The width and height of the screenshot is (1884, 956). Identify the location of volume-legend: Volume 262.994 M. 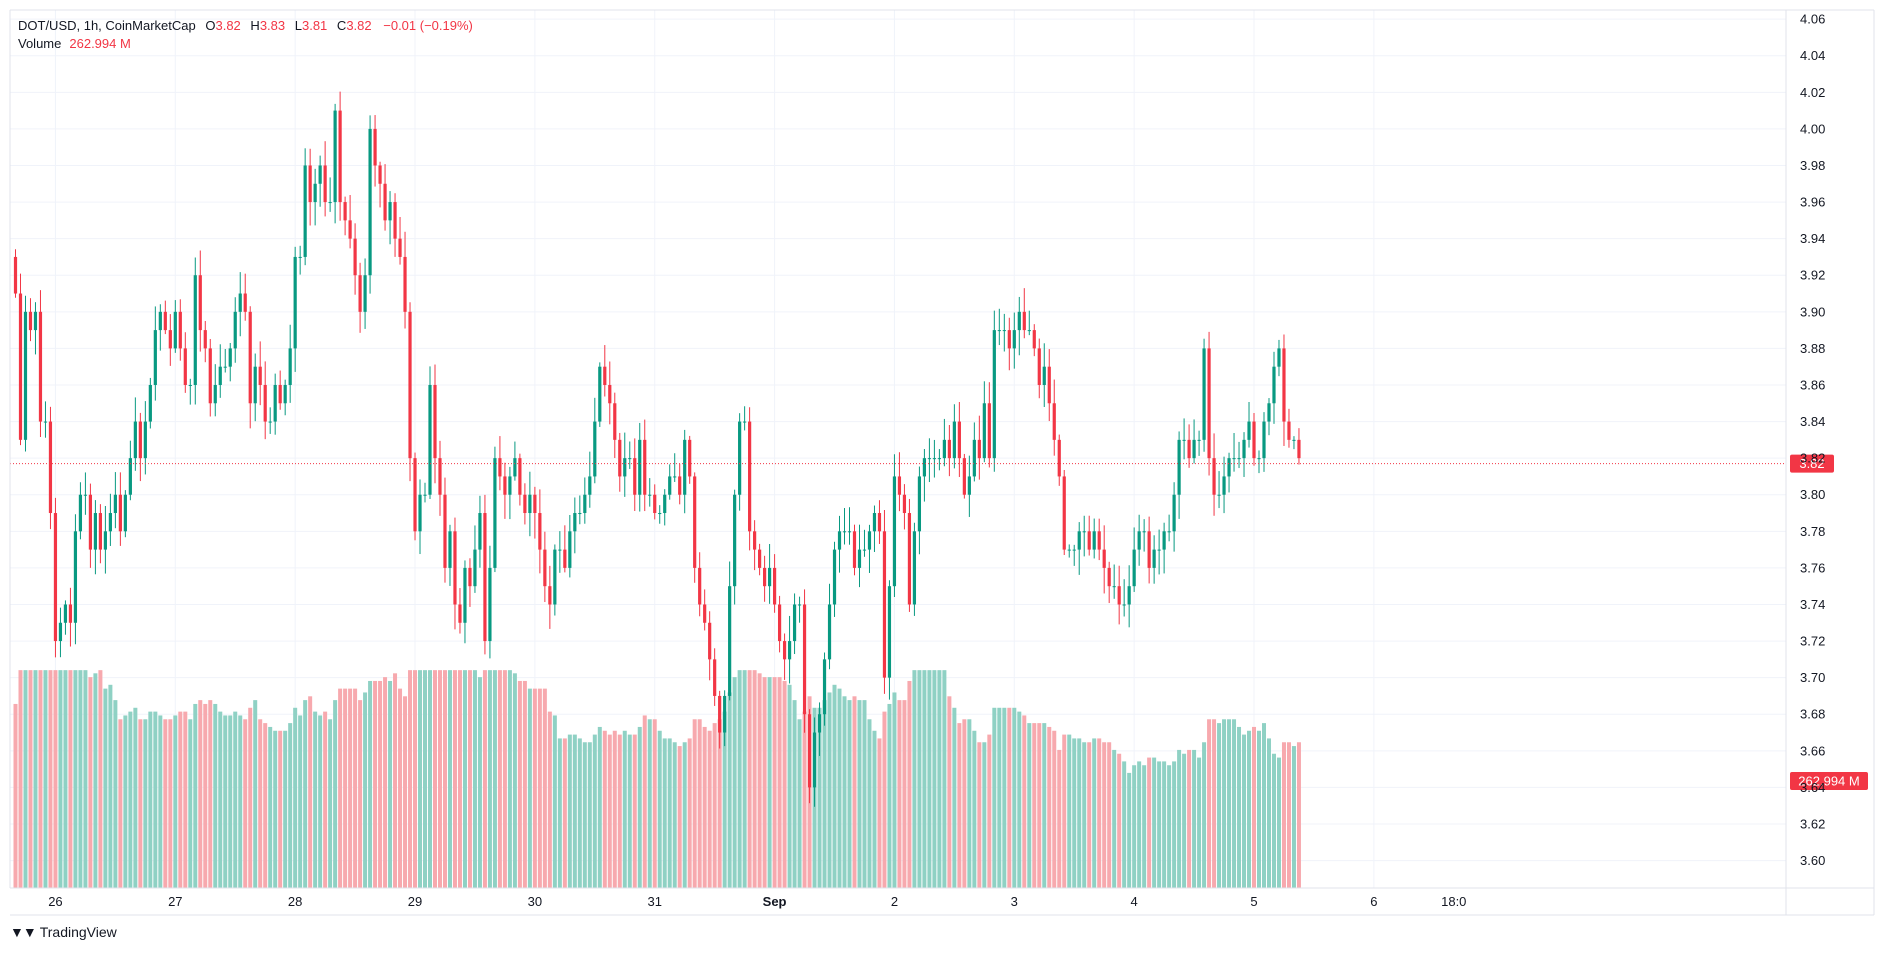
(74, 44).